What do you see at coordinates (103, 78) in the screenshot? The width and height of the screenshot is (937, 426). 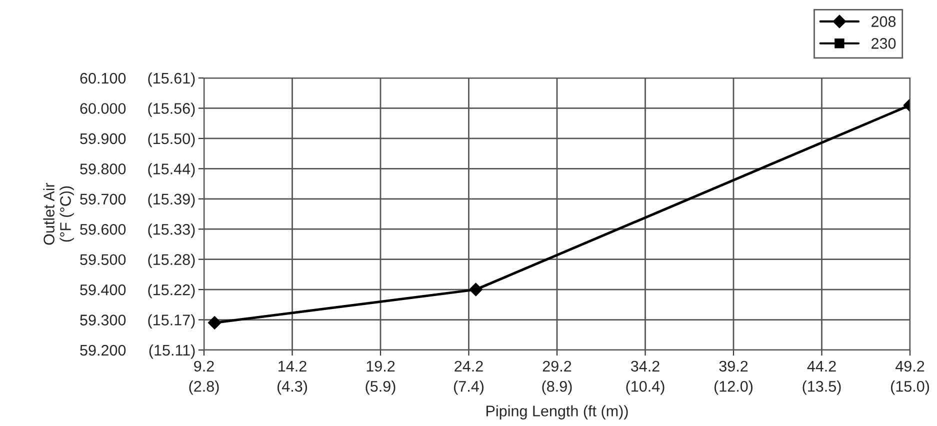 I see `y-tick-label: 60.100` at bounding box center [103, 78].